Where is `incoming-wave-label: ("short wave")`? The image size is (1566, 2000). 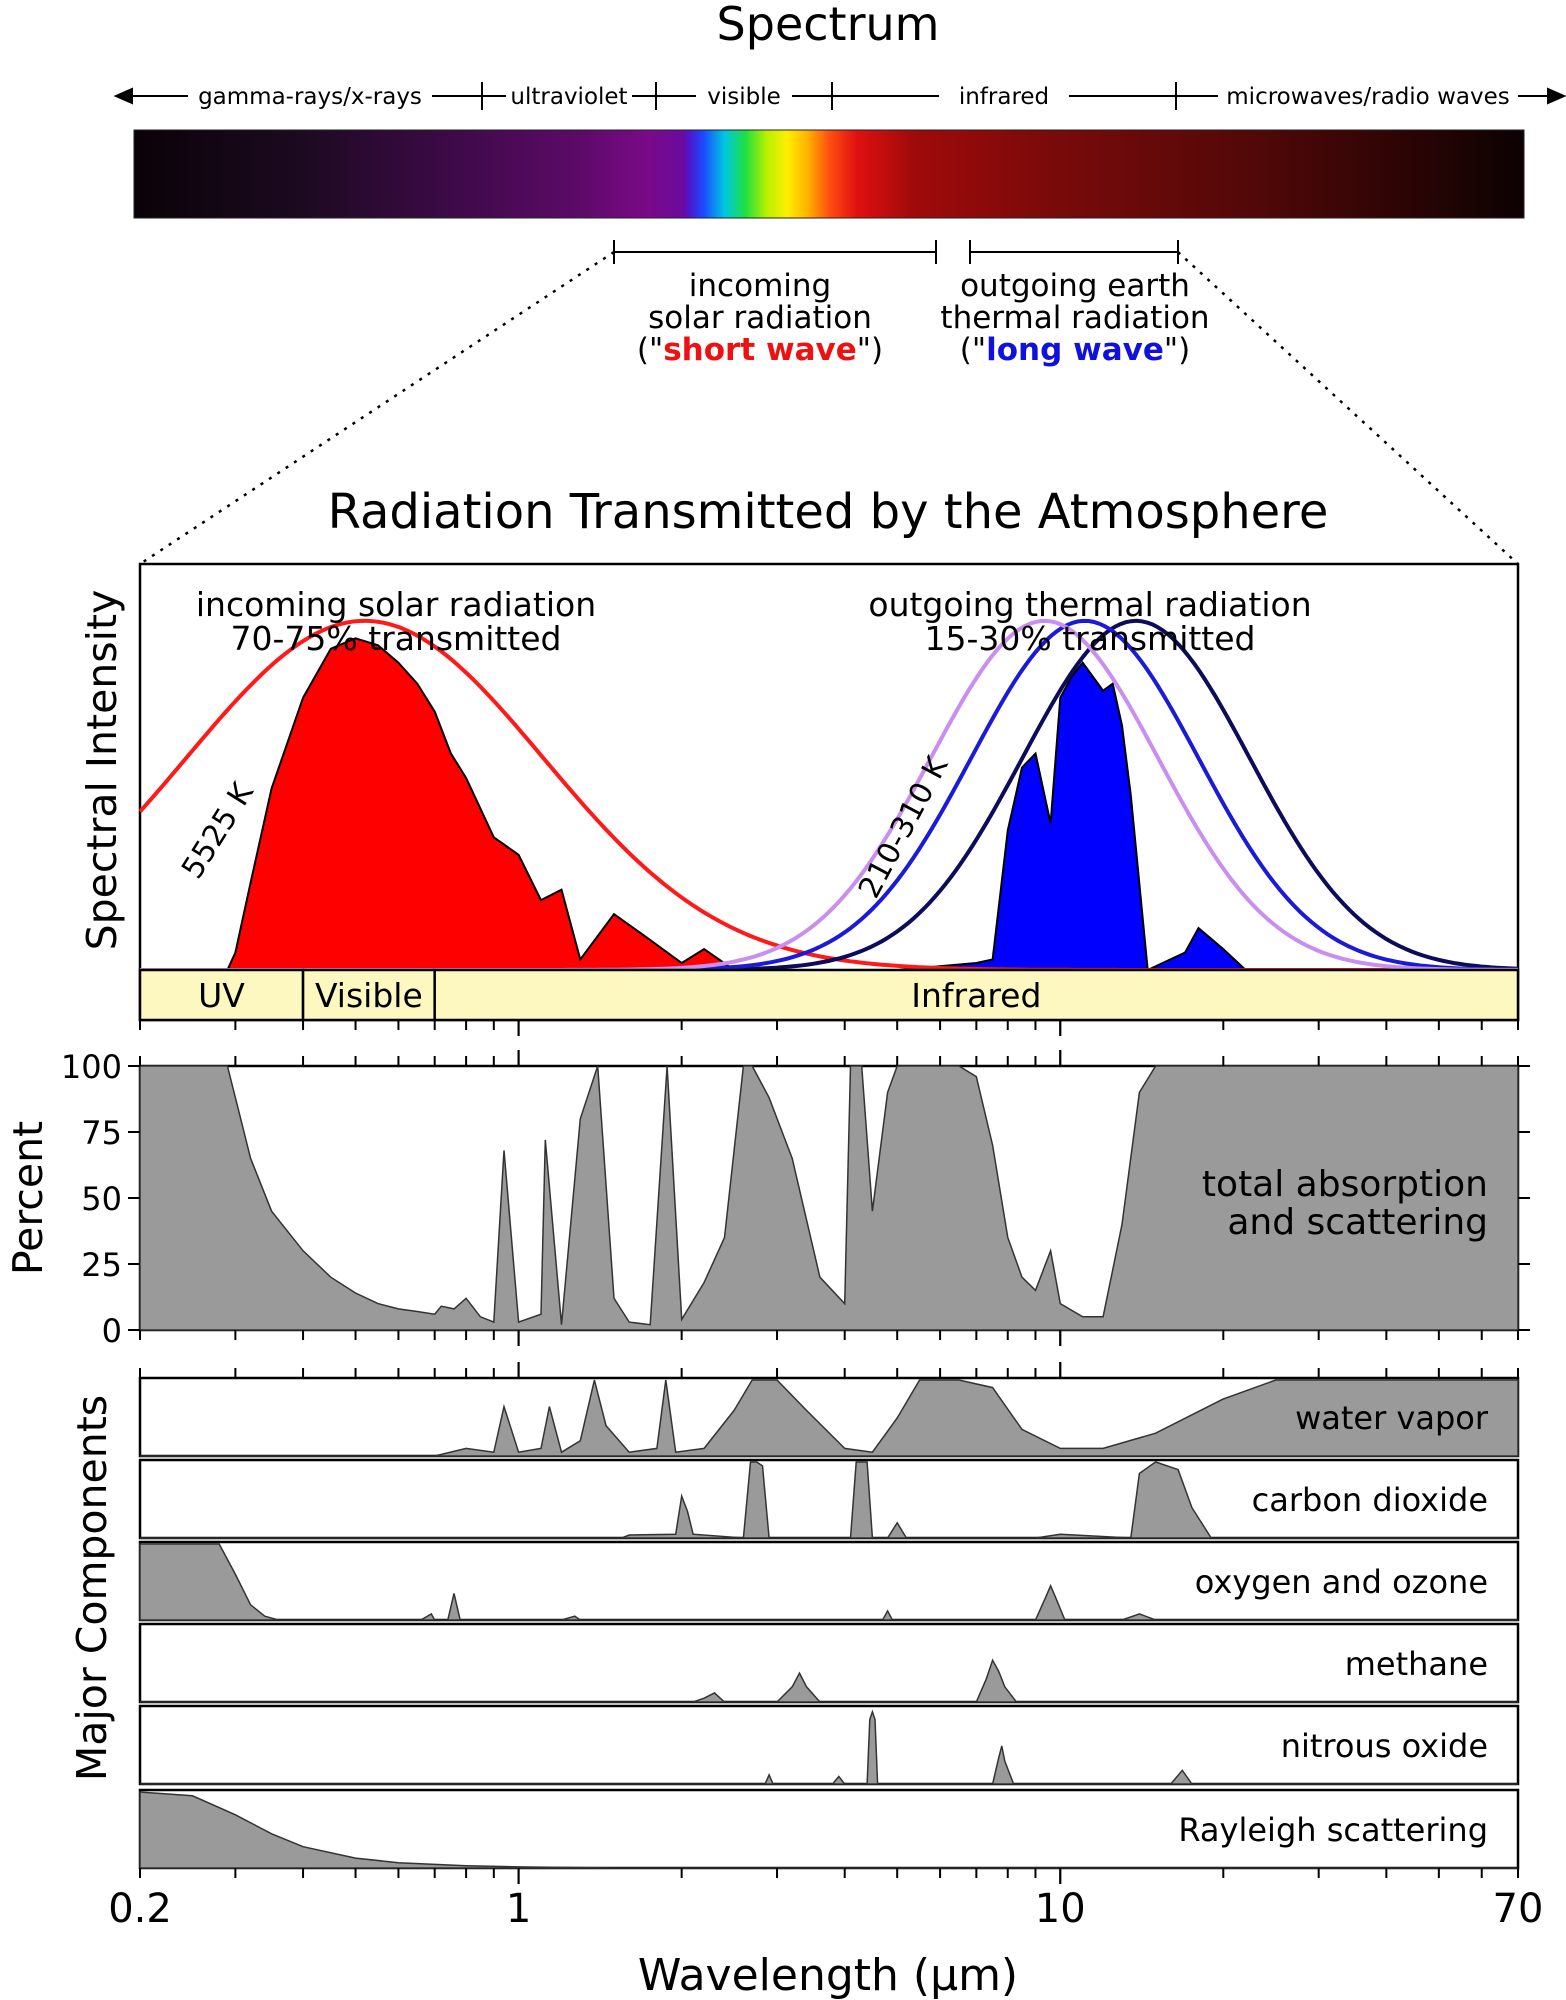 incoming-wave-label: ("short wave") is located at coordinates (760, 350).